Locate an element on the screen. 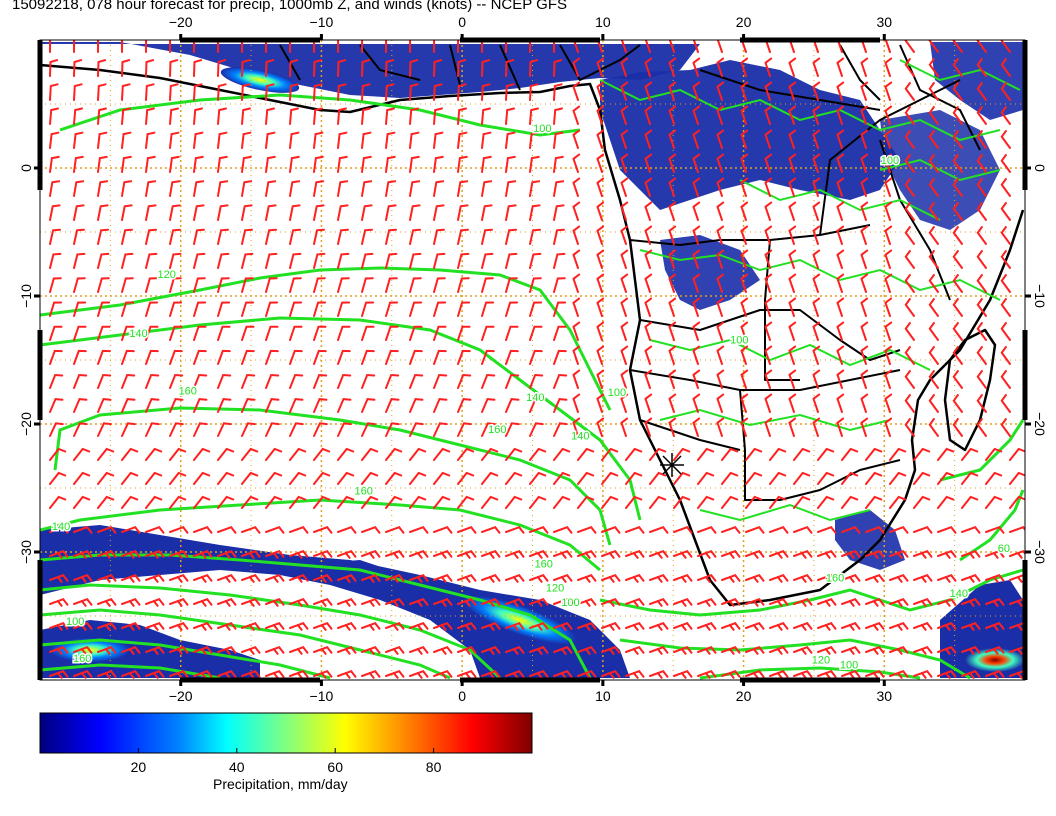 Image resolution: width=1056 pixels, height=816 pixels. precip-area-congo is located at coordinates (710, 272).